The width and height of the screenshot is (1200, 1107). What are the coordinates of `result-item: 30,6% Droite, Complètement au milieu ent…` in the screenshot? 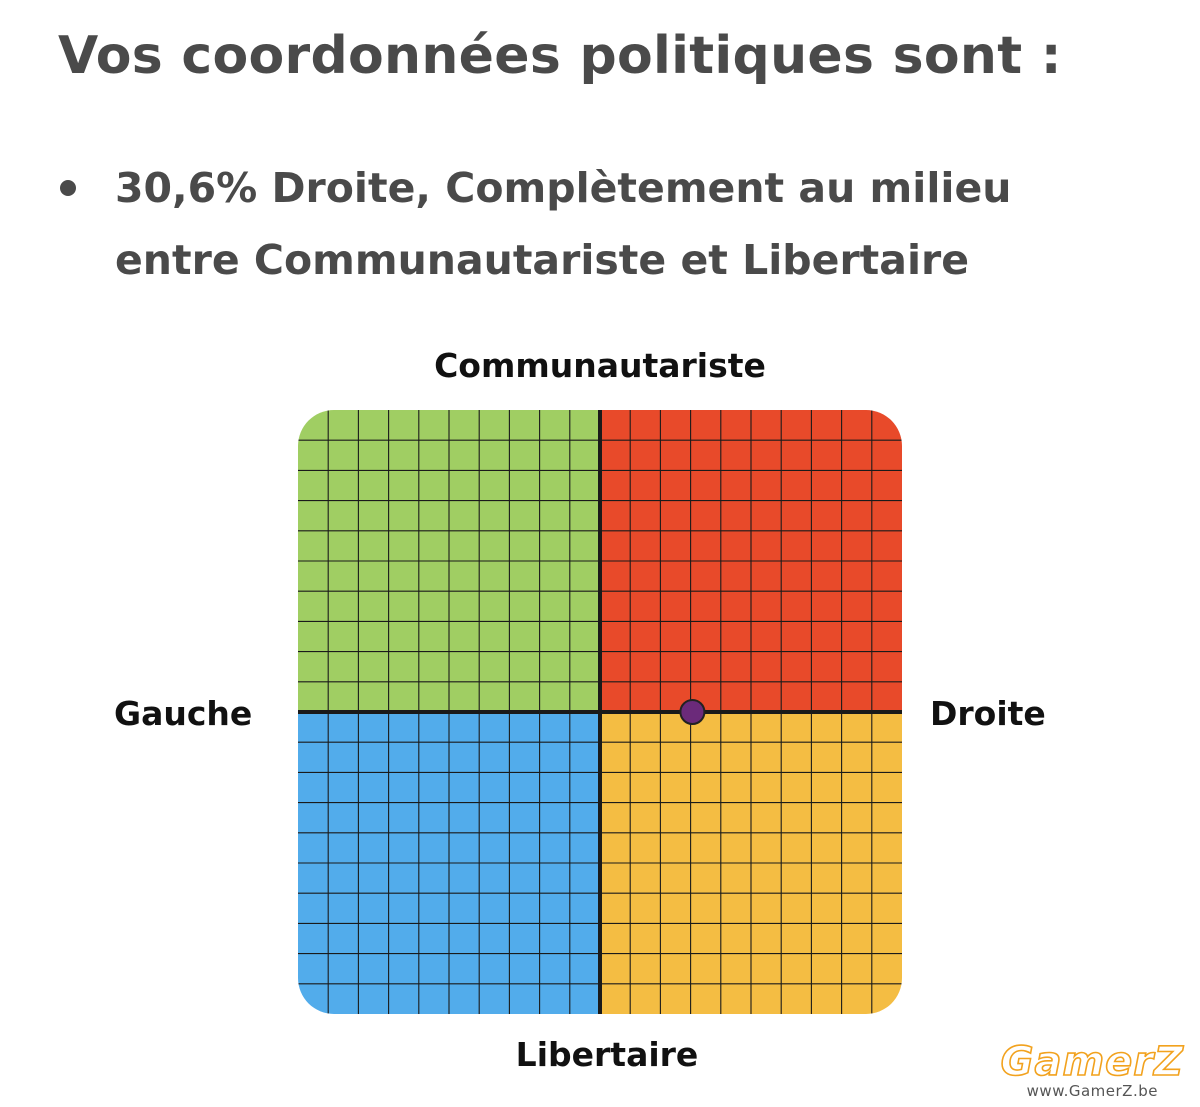 It's located at (598, 224).